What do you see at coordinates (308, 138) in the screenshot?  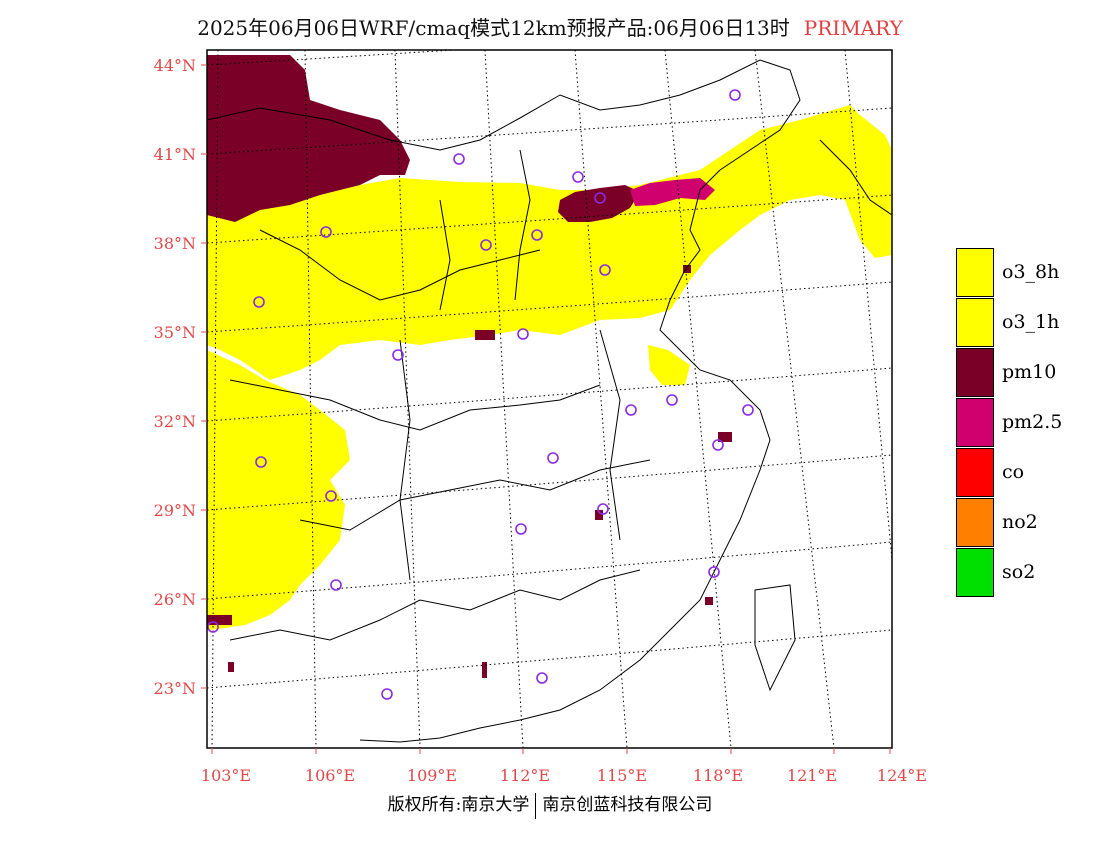 I see `pm10-region-northwest` at bounding box center [308, 138].